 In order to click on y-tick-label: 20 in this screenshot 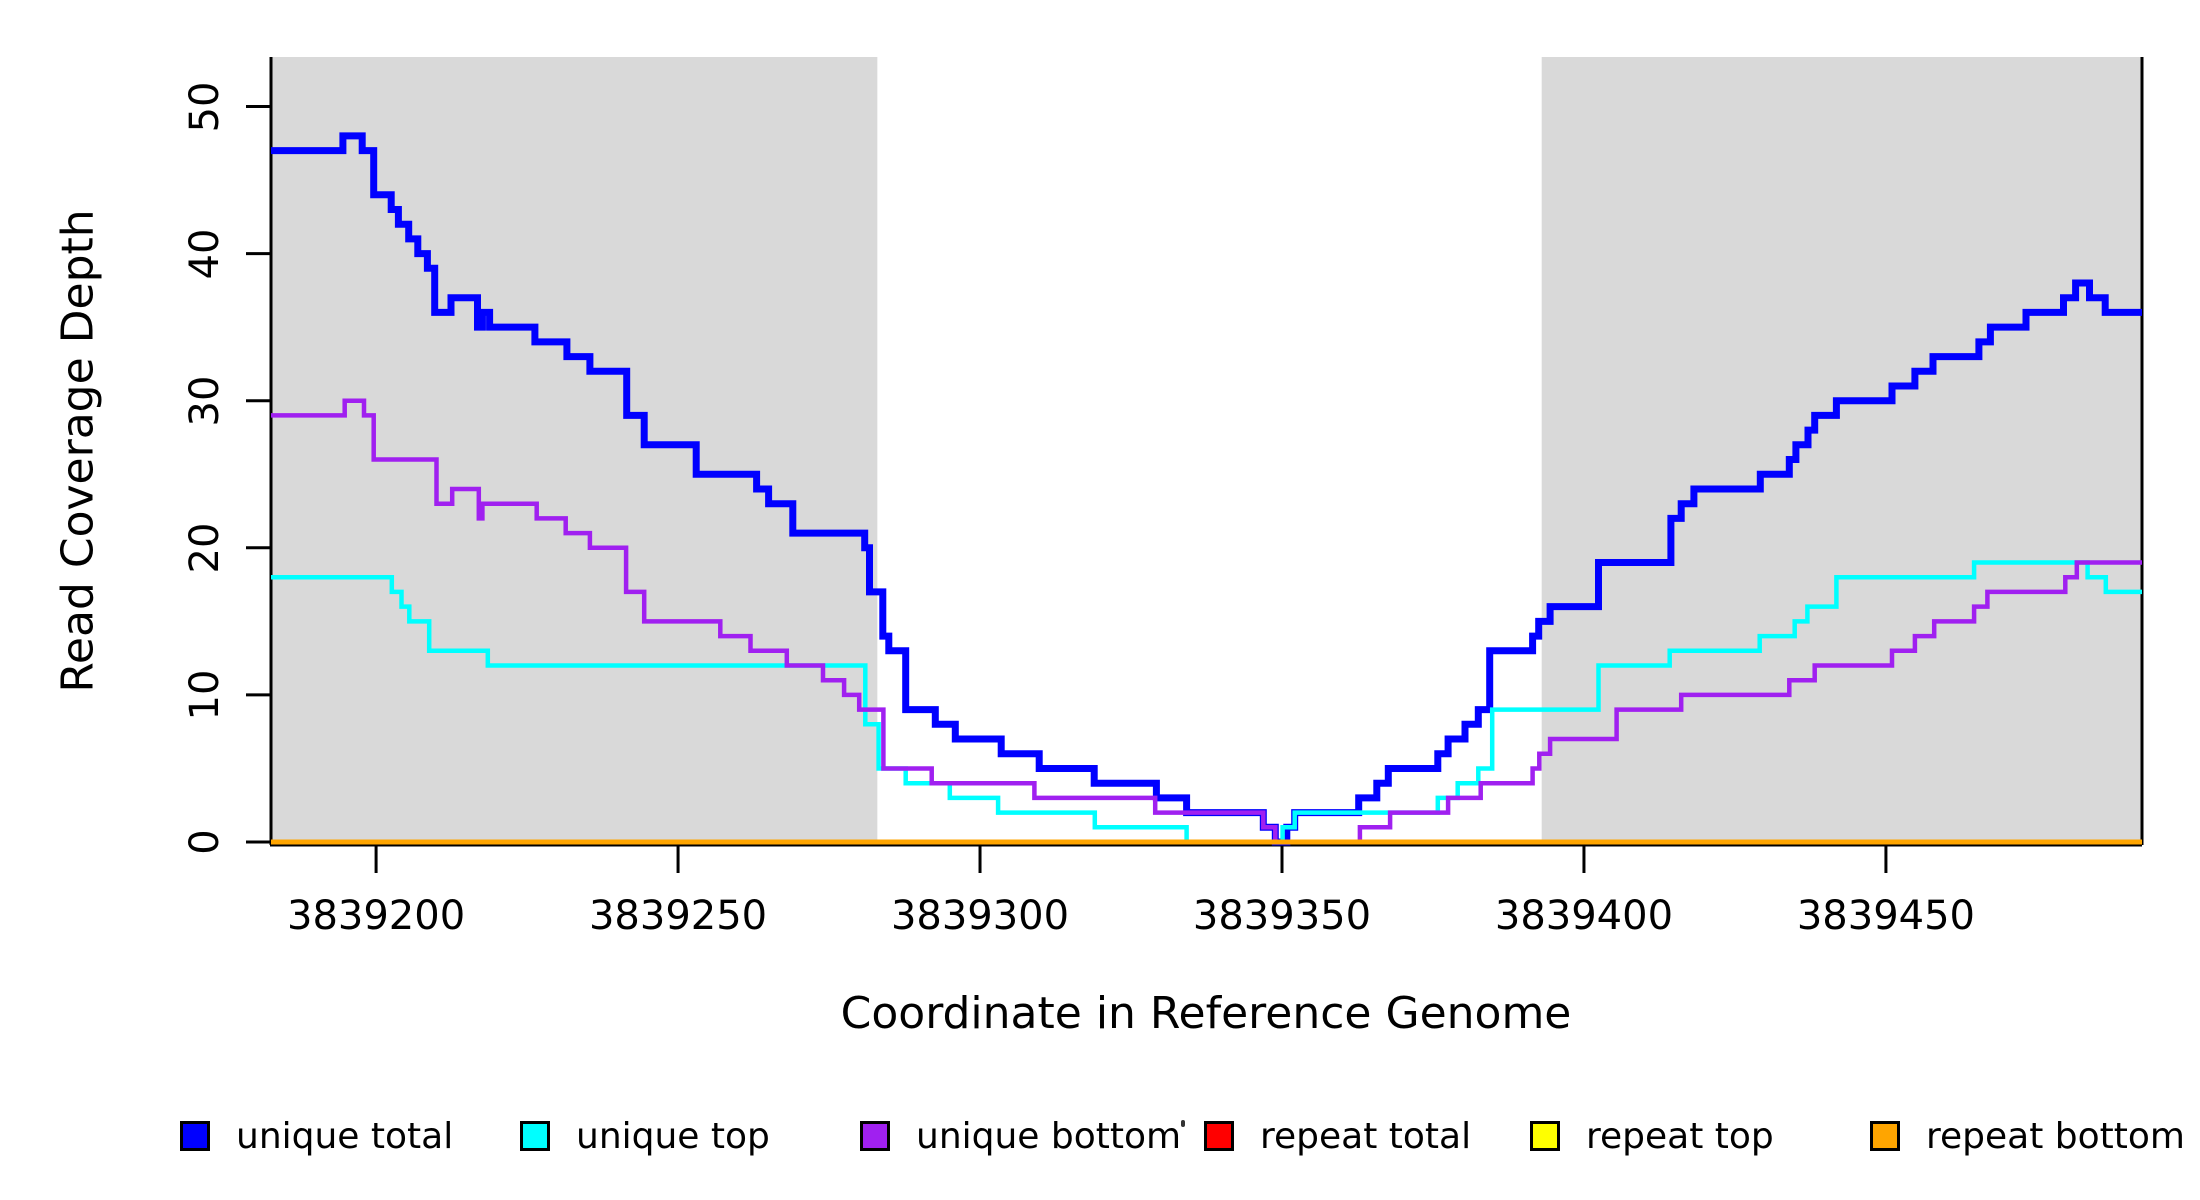, I will do `click(205, 548)`.